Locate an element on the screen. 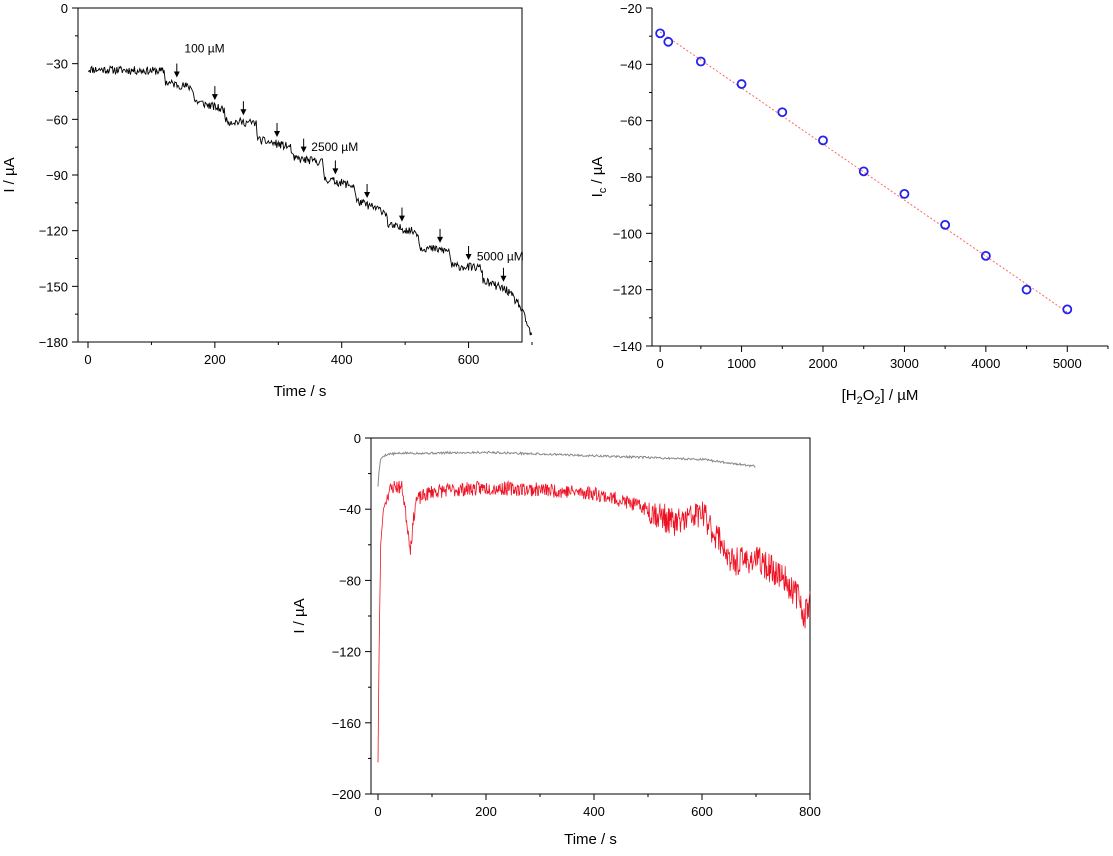  concentration-annotation: 5000 µM is located at coordinates (500, 256).